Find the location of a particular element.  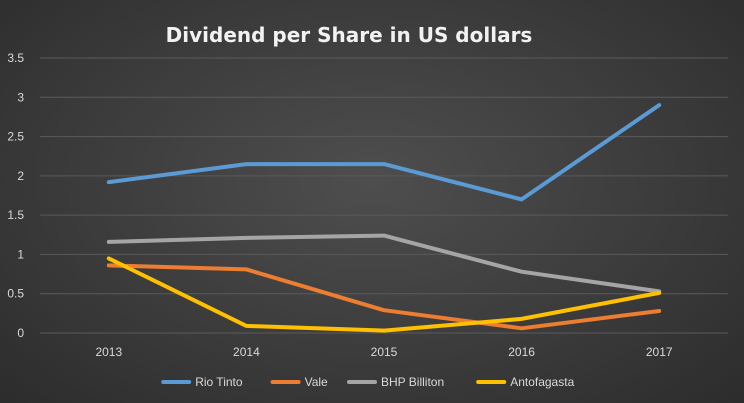

x-tick-label: 2016 is located at coordinates (521, 352).